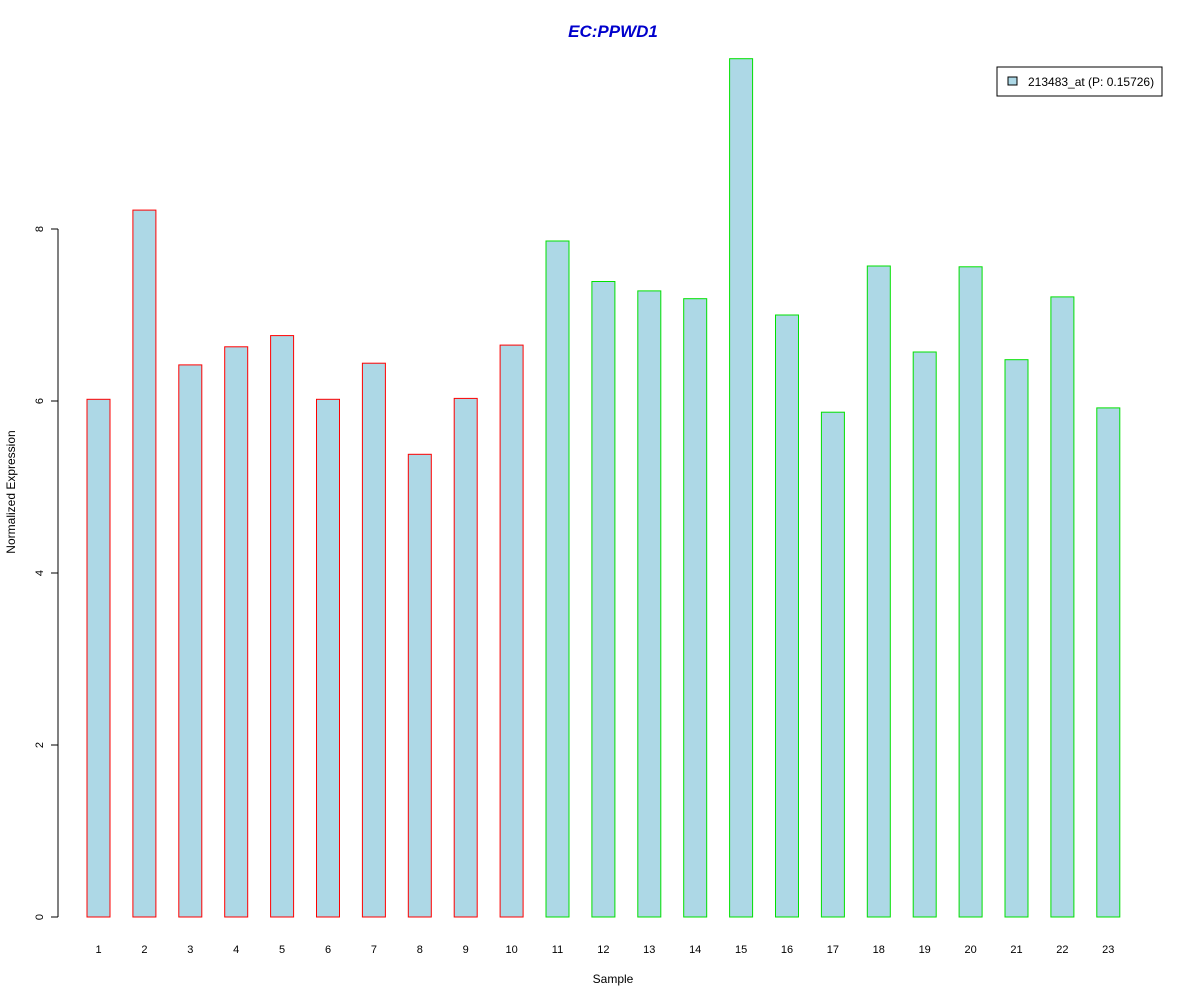 The width and height of the screenshot is (1200, 1000). What do you see at coordinates (1016, 950) in the screenshot?
I see `x-tick-label: 21` at bounding box center [1016, 950].